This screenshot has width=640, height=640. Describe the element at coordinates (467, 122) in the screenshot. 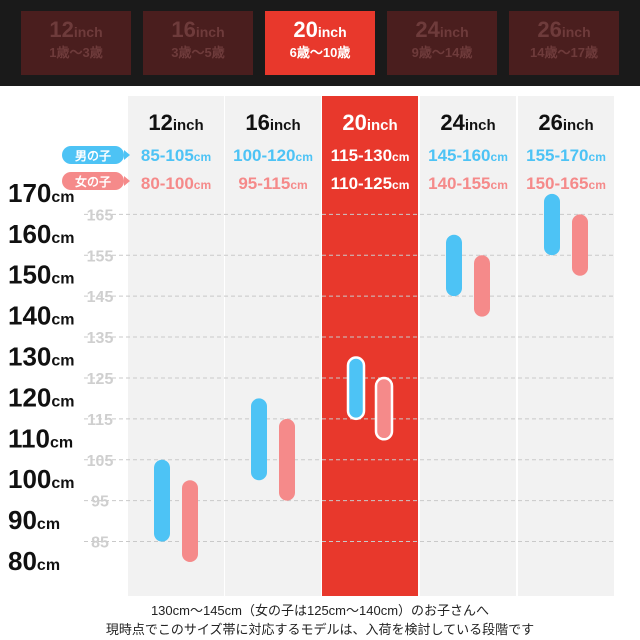

I see `column-header-24inch: 24inch` at that location.